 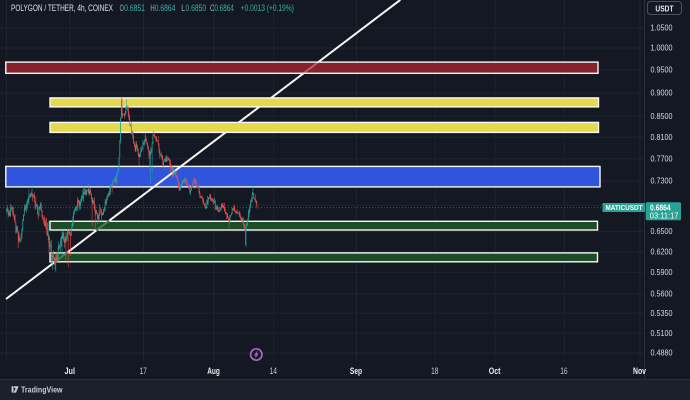 I want to click on svg-text: MATICUSDT, so click(x=625, y=207).